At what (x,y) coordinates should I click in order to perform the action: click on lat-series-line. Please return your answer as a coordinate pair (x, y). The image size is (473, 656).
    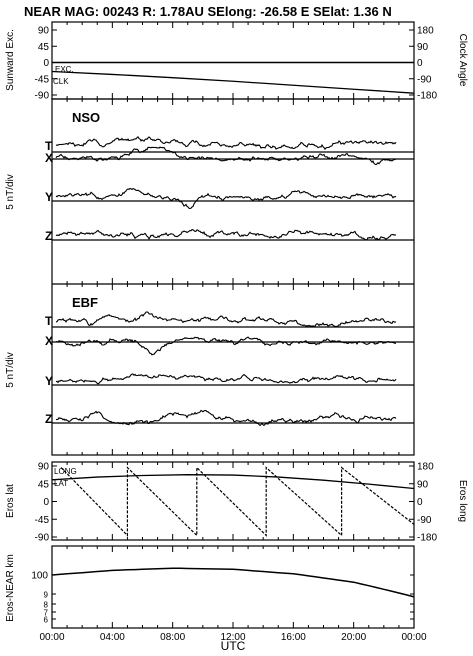
    Looking at the image, I should click on (237, 501).